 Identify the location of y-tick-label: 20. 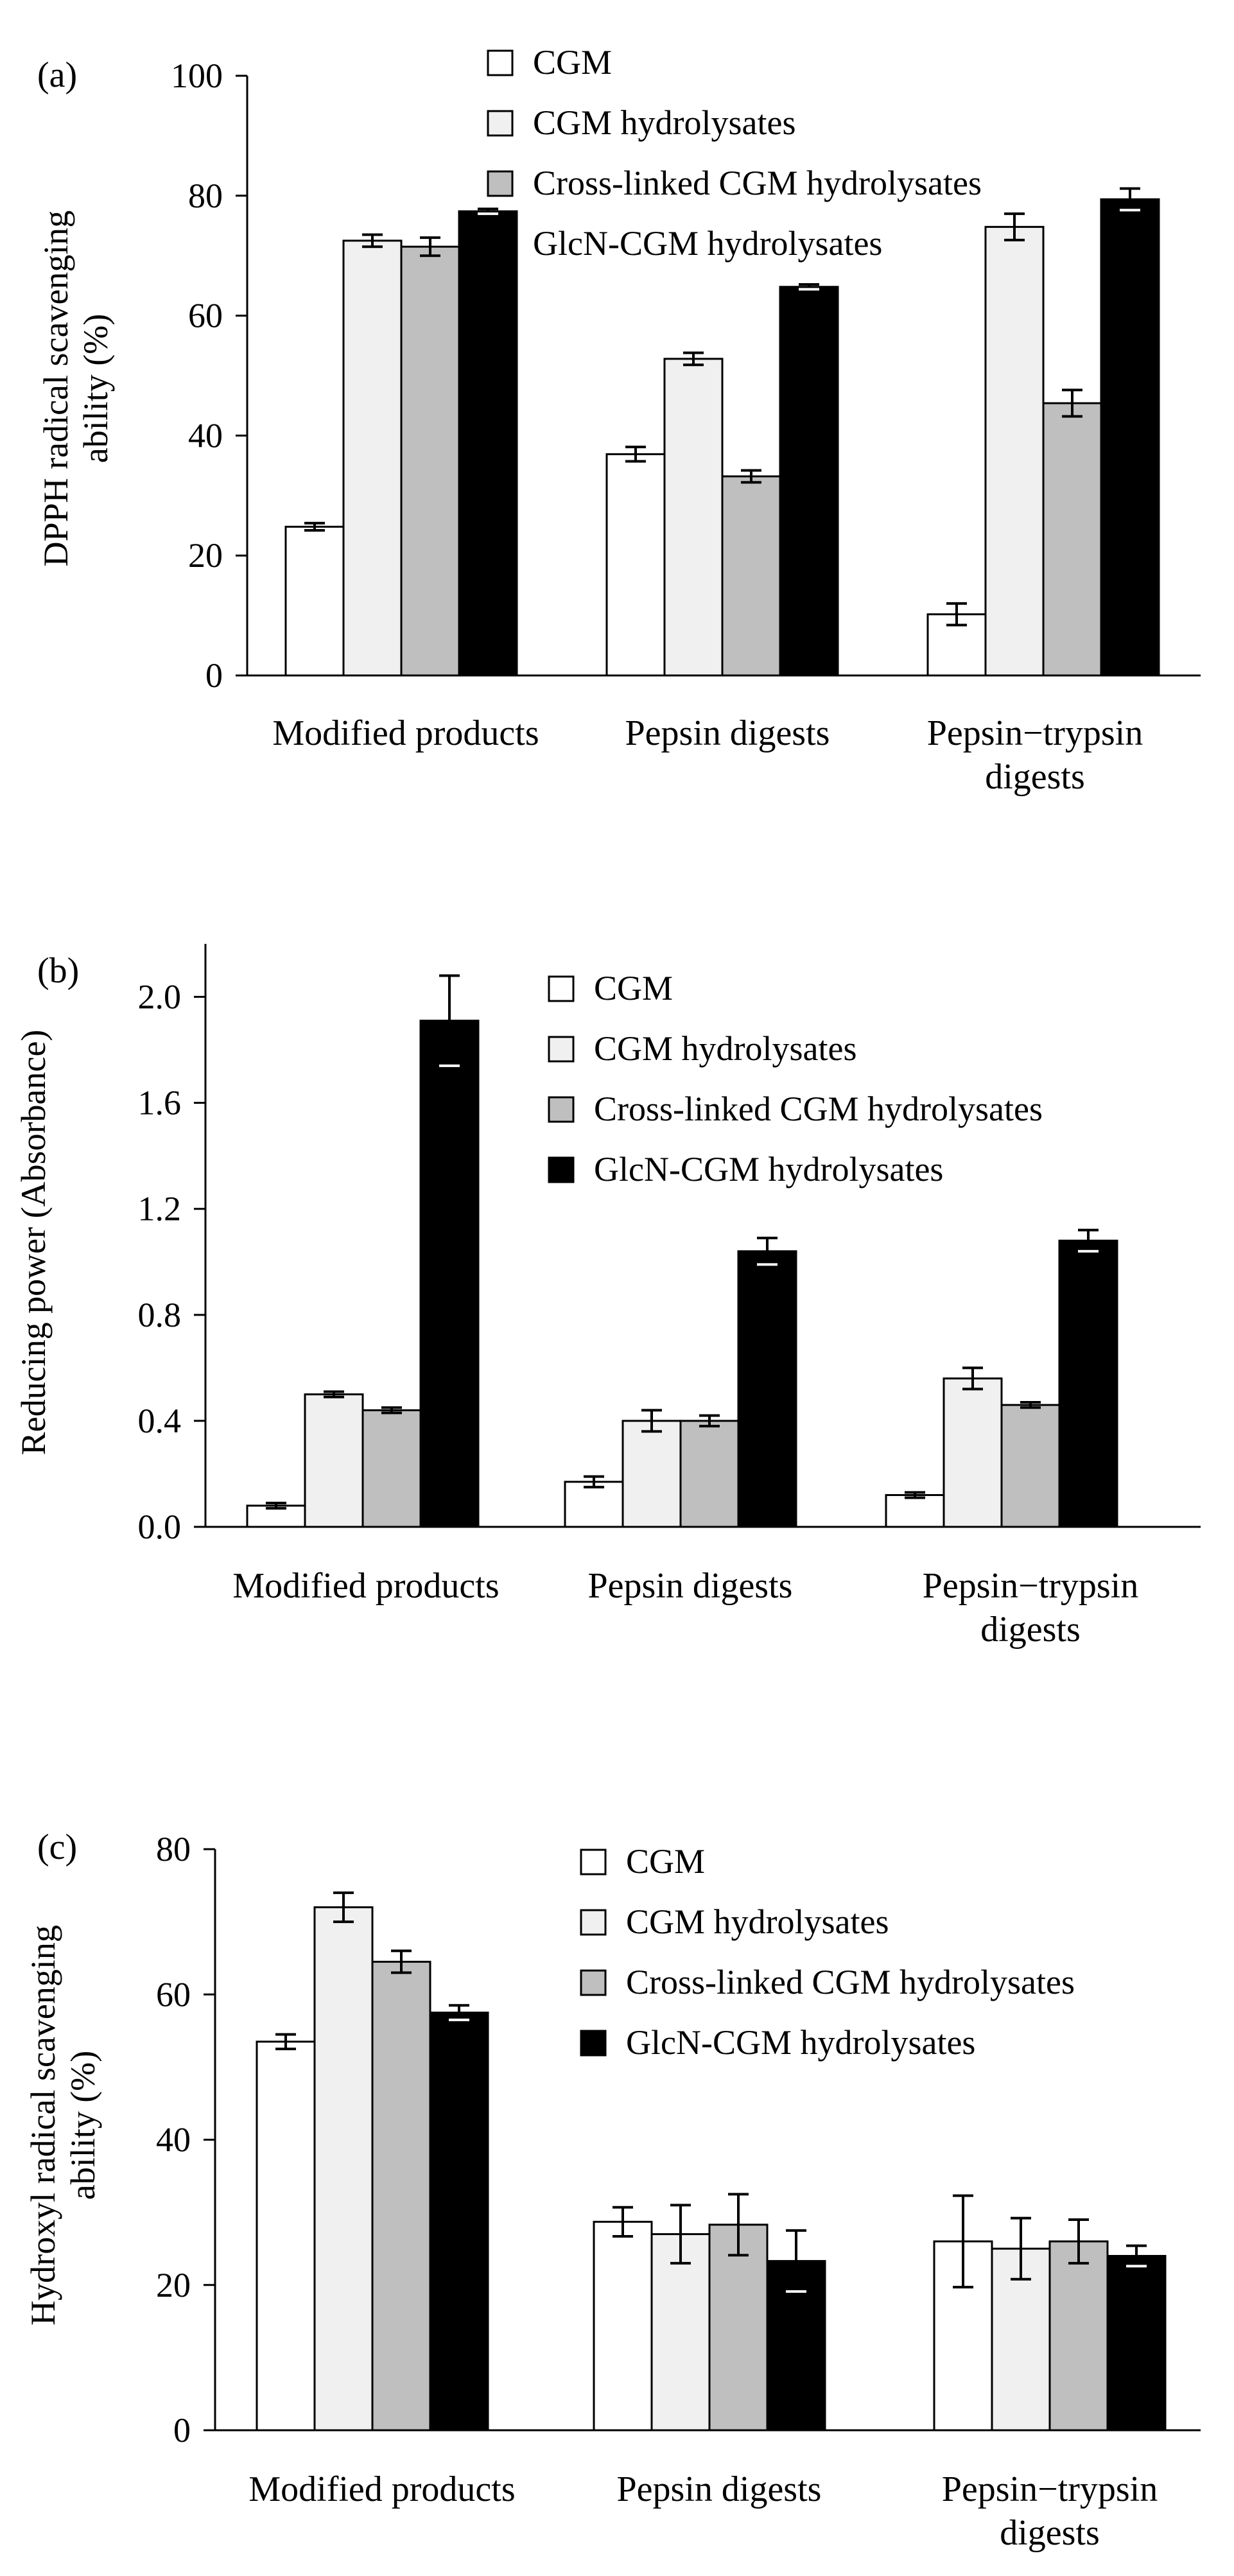
(205, 555).